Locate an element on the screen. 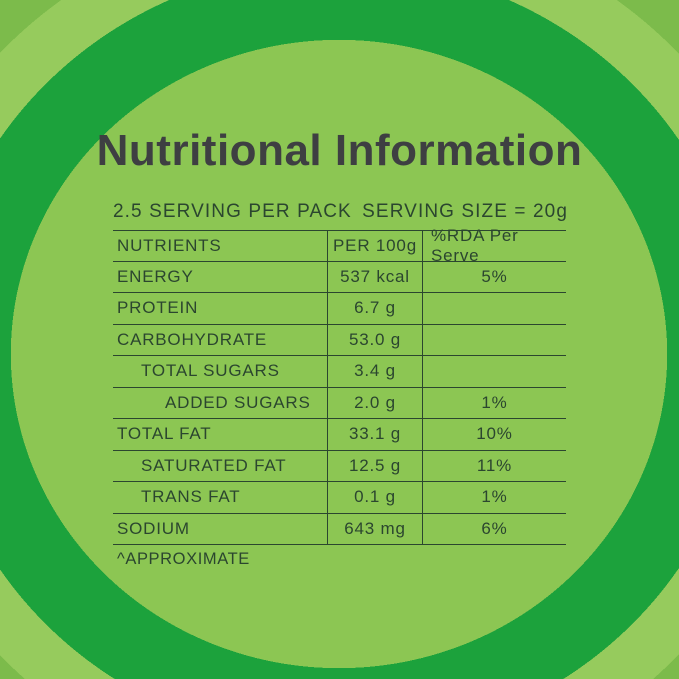 The width and height of the screenshot is (679, 679). serving-info: 2.5 SERVING PER PACK SERVING SIZE = 20g is located at coordinates (340, 212).